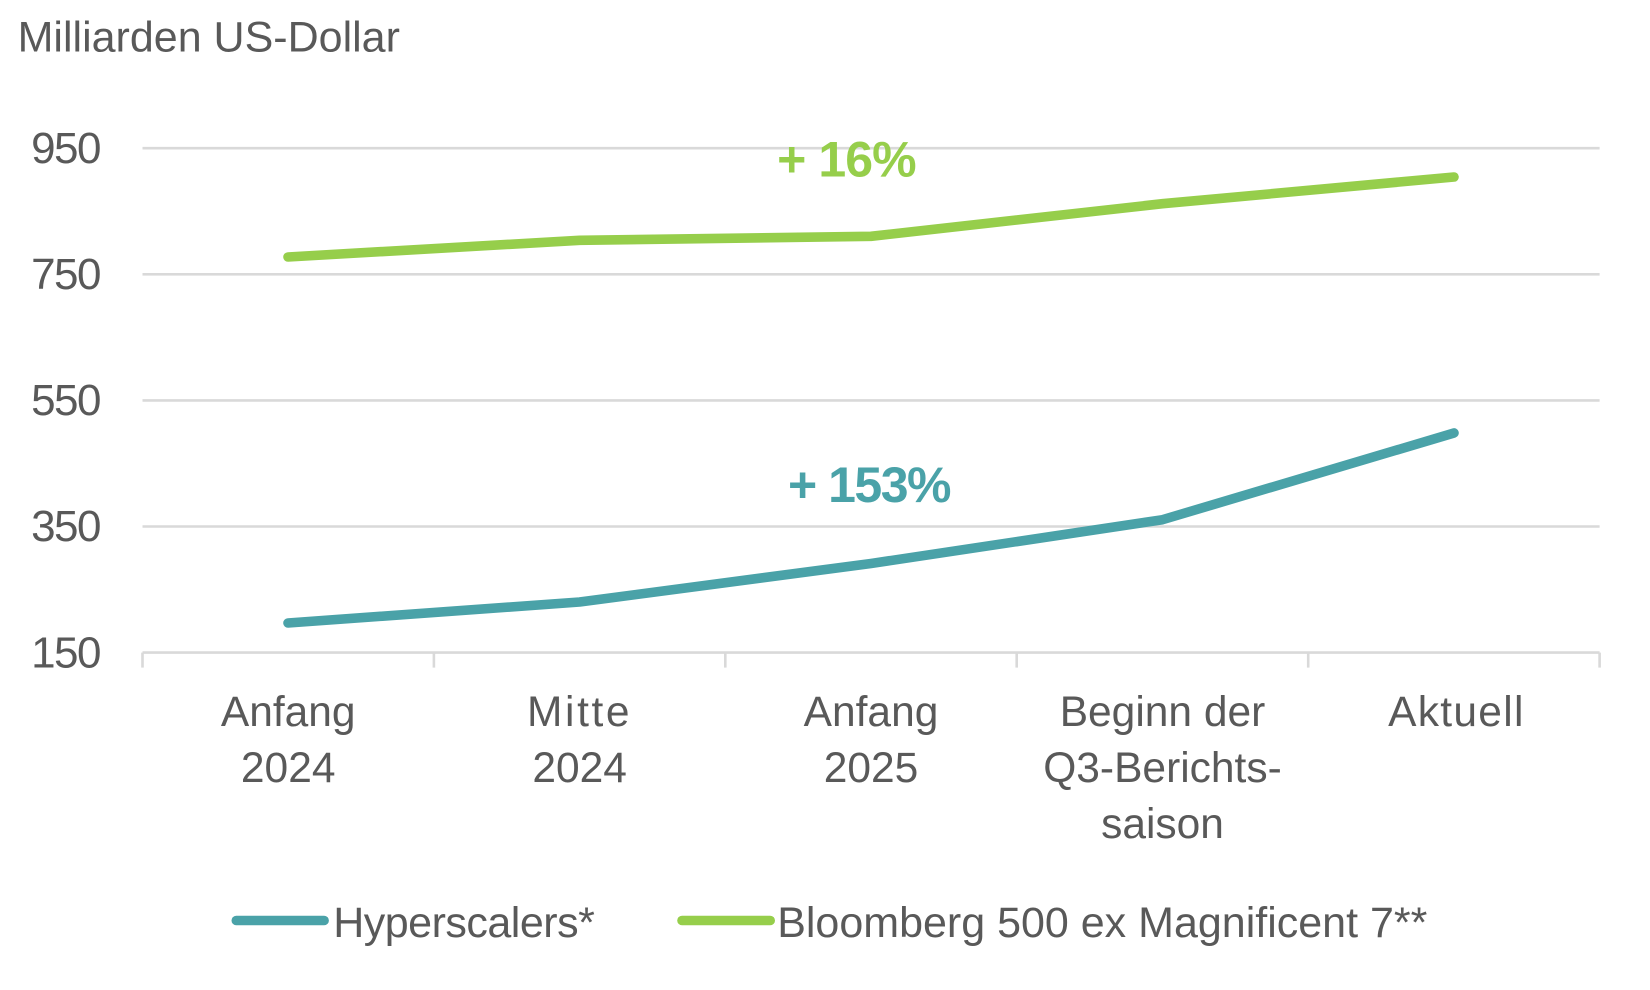  Describe the element at coordinates (1162, 768) in the screenshot. I see `svg-text: Q3-Berichts-` at that location.